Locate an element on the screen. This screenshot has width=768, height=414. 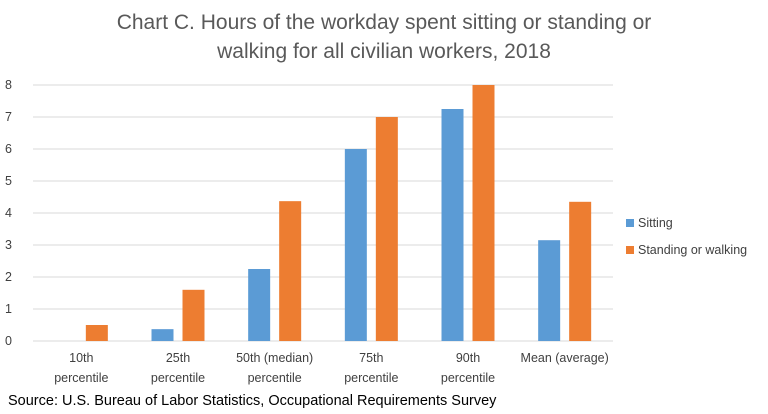
y-tick-label: 6 is located at coordinates (8, 149).